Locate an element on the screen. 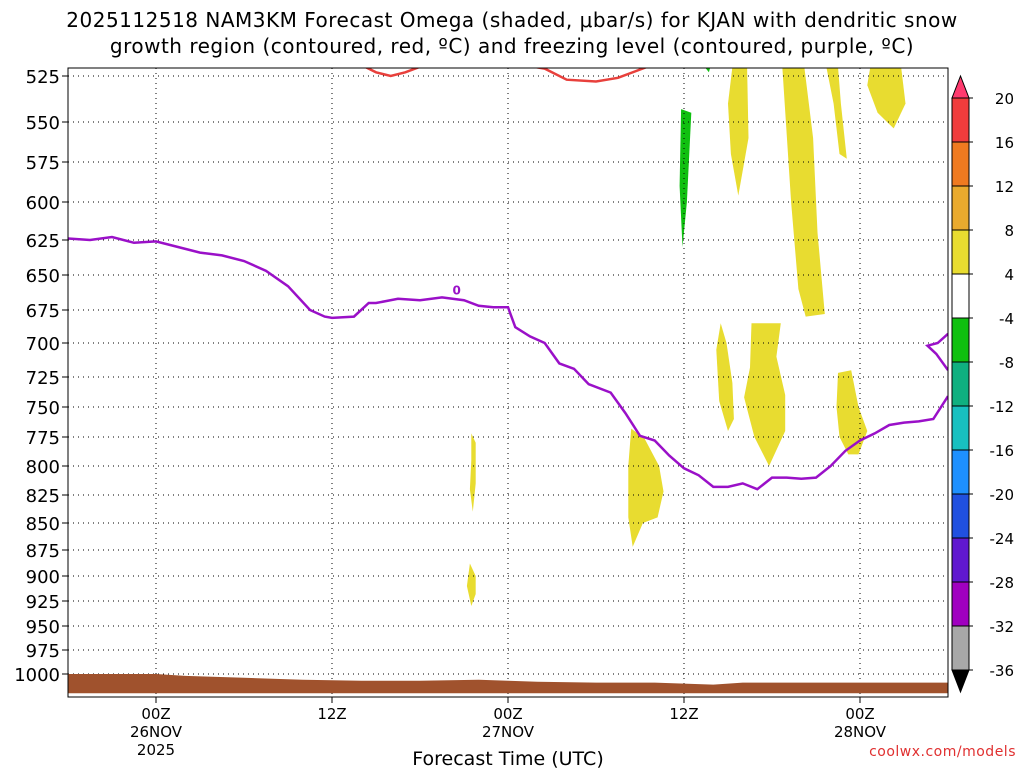 This screenshot has width=1024, height=768. colorbar-label: 12 is located at coordinates (1004, 187).